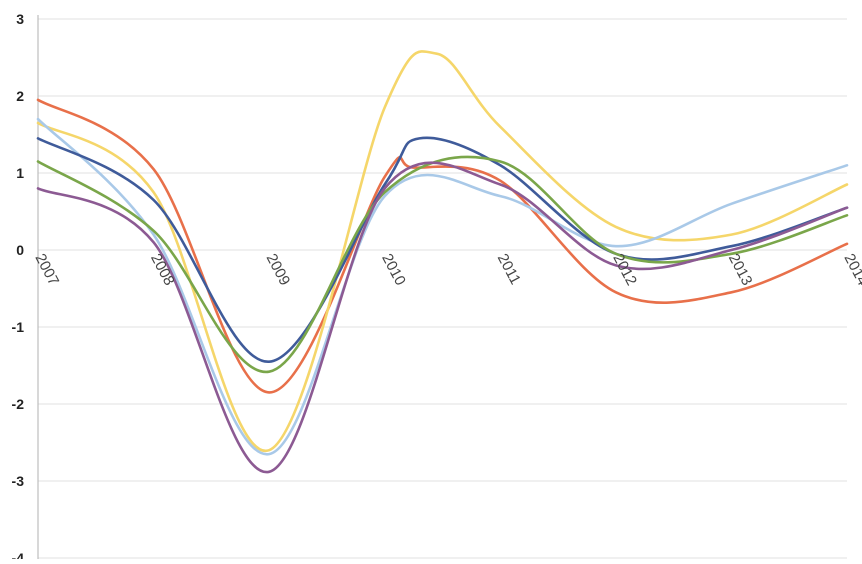  I want to click on y-tick-label: 2, so click(20, 96).